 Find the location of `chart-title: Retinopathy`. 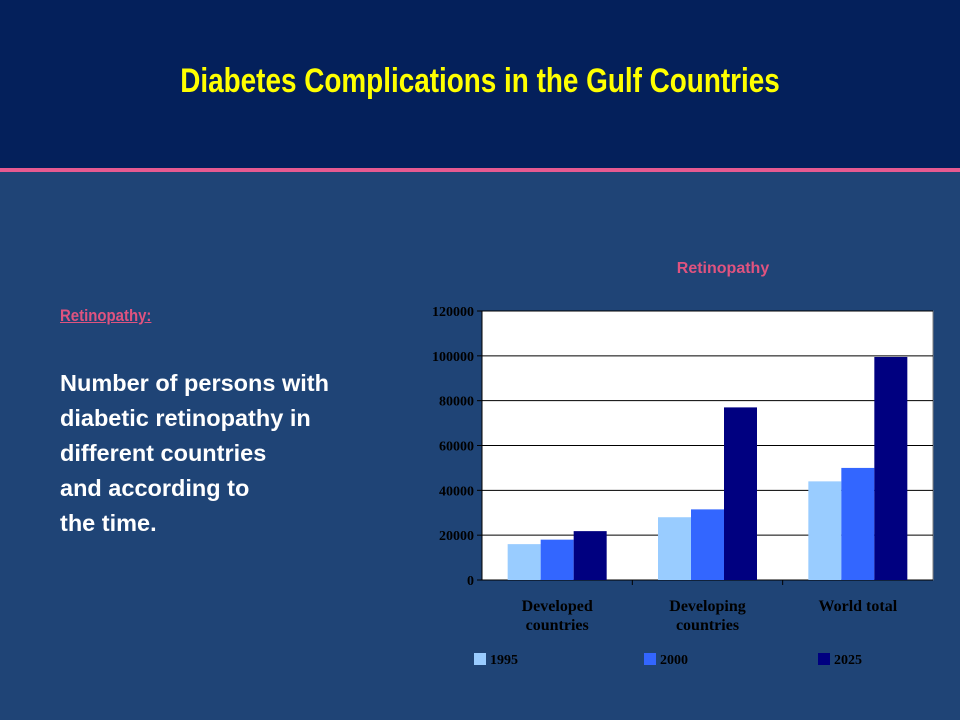

chart-title: Retinopathy is located at coordinates (723, 268).